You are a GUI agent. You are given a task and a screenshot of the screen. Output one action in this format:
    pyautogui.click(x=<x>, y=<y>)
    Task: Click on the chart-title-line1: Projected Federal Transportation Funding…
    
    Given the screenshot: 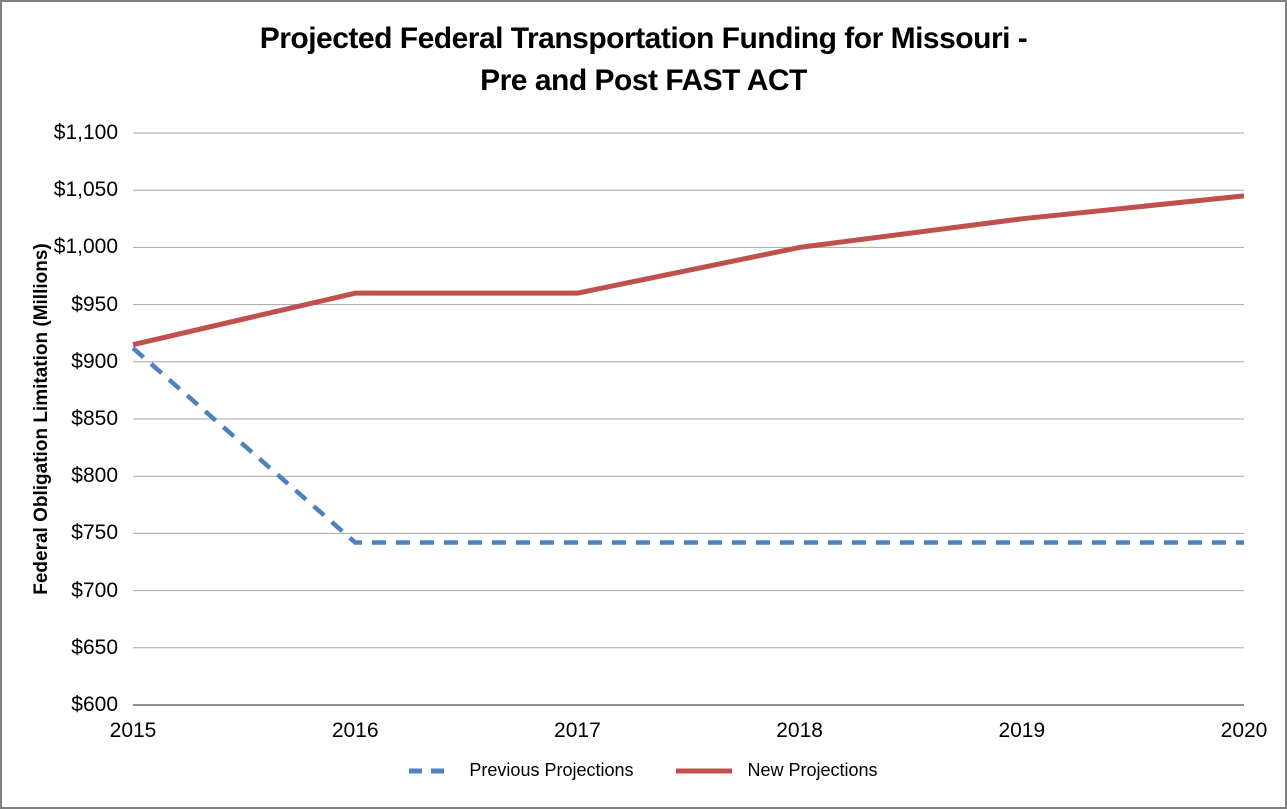 What is the action you would take?
    pyautogui.click(x=643, y=38)
    